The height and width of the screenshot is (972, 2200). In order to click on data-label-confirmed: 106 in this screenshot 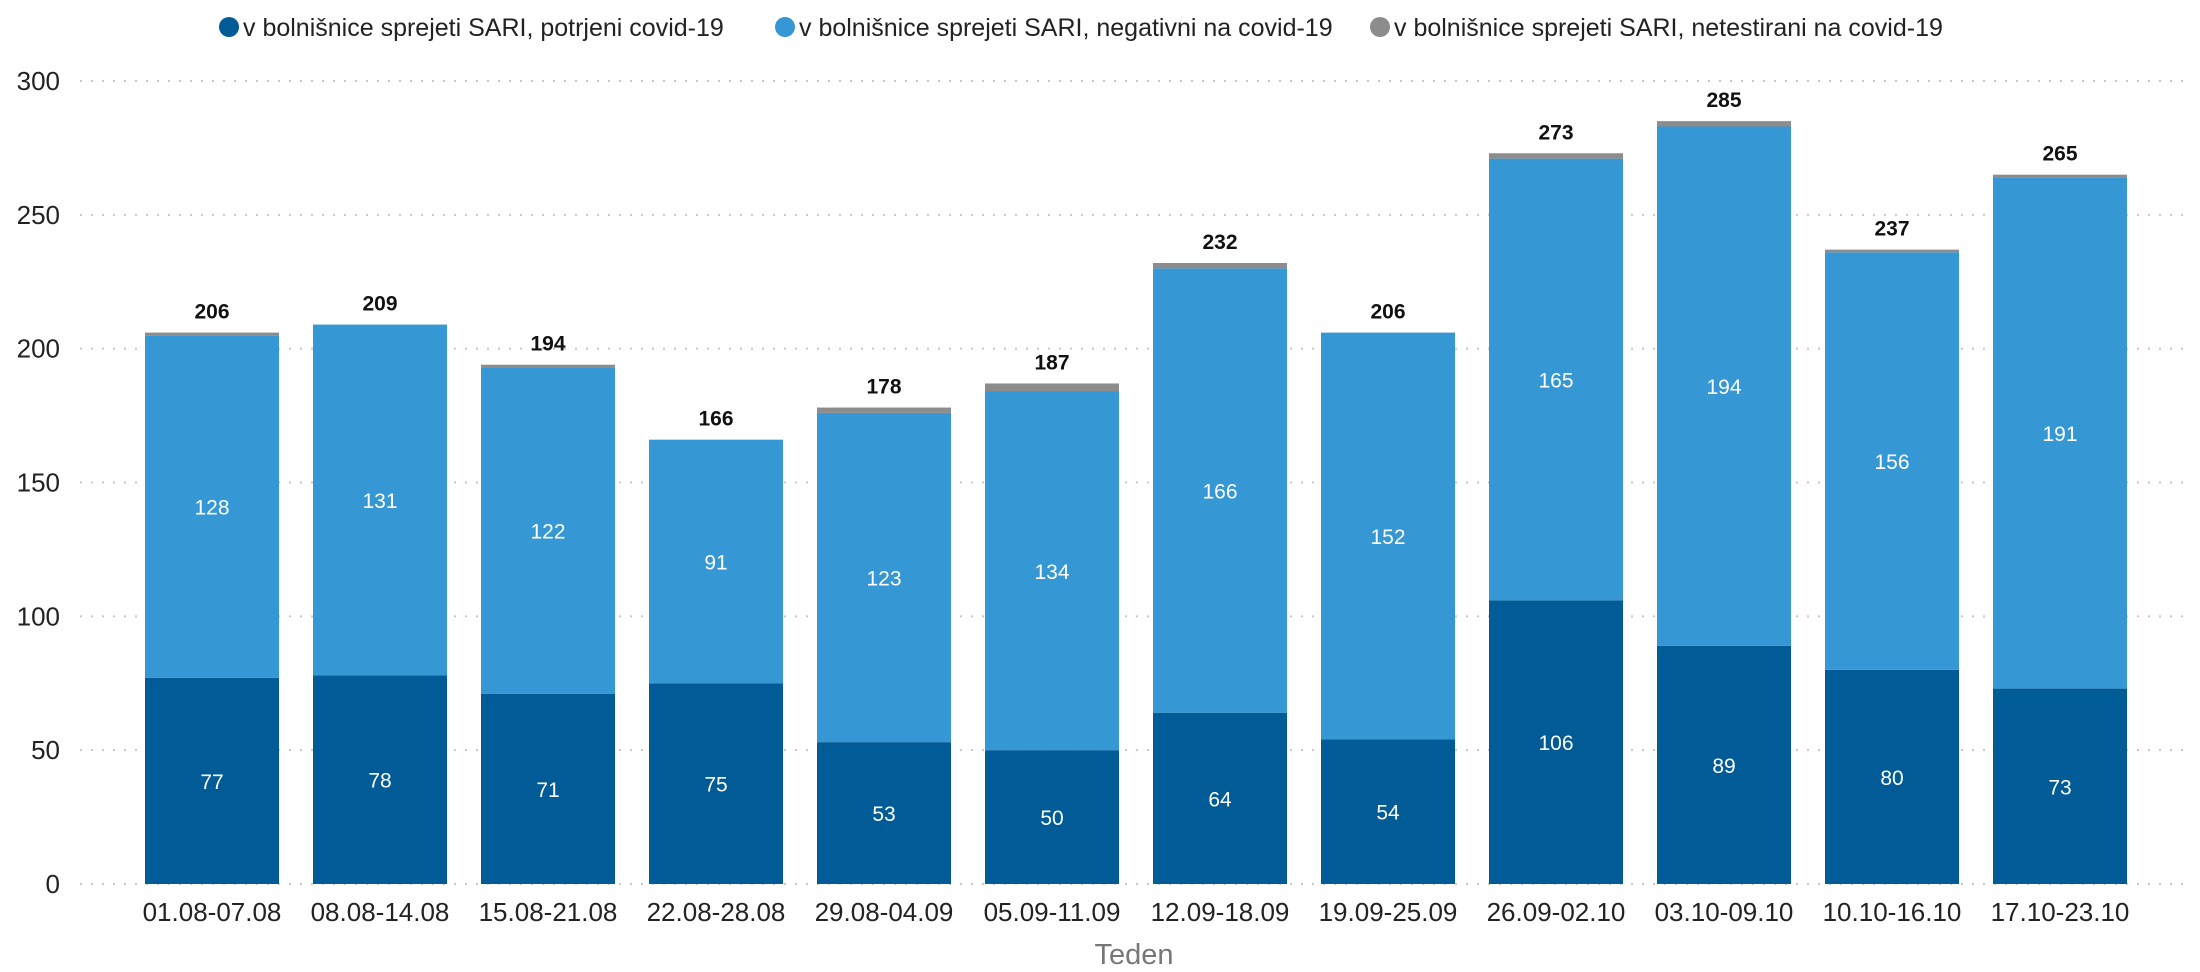, I will do `click(1555, 743)`.